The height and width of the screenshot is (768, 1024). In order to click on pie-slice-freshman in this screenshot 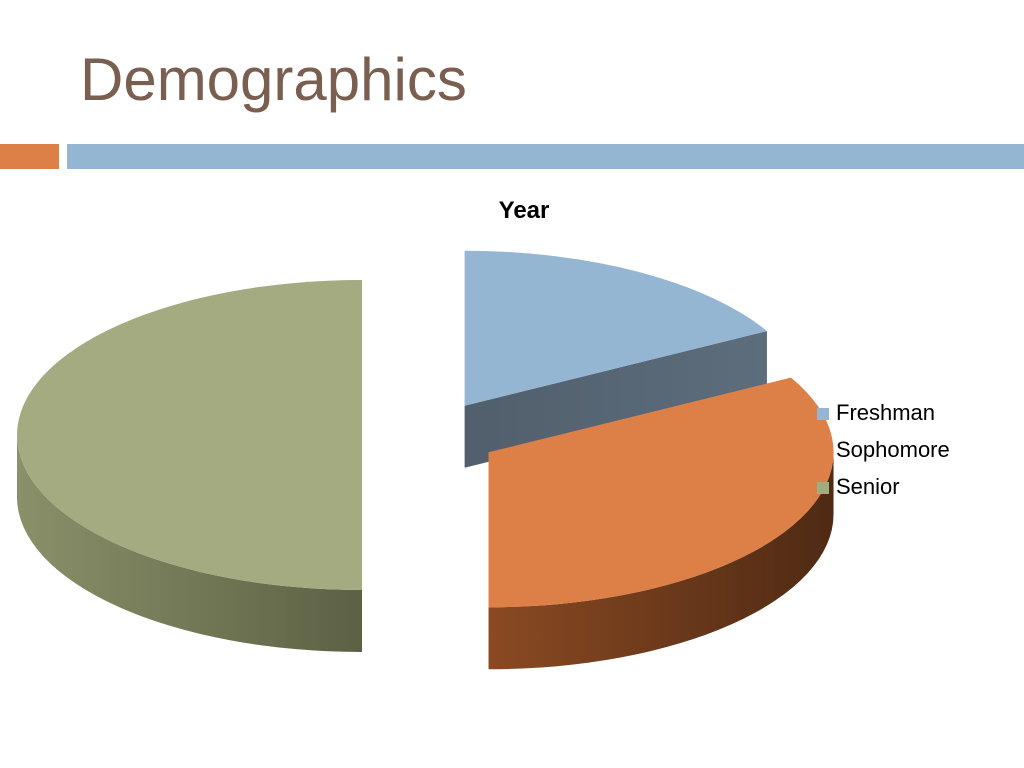, I will do `click(615, 359)`.